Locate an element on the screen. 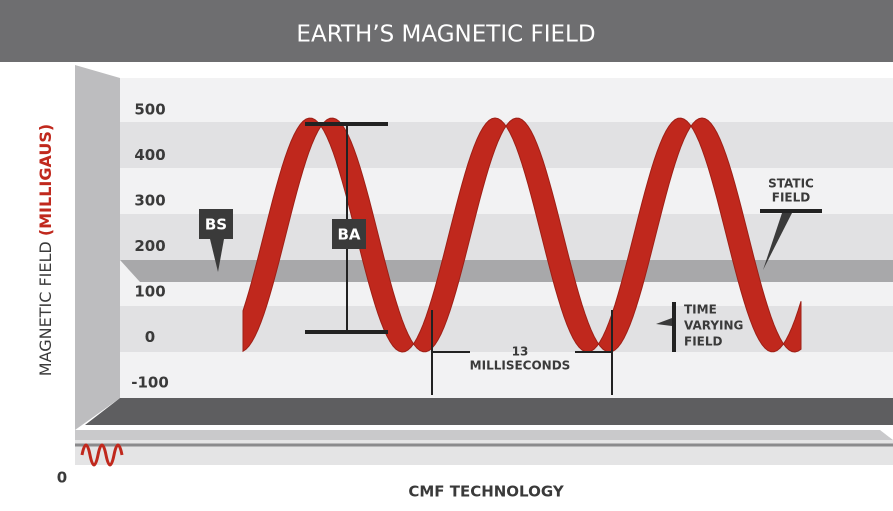 This screenshot has height=511, width=893. y-tick-label: 400 is located at coordinates (149, 155).